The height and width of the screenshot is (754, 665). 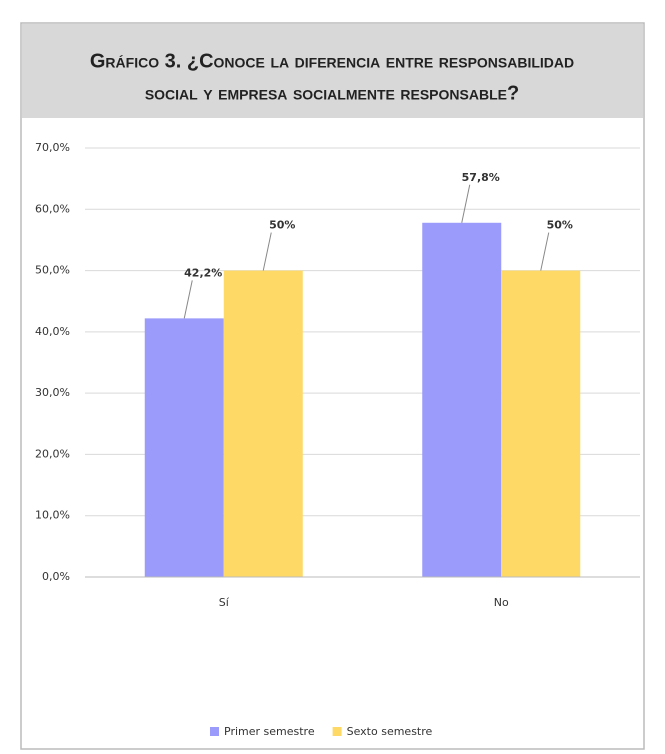 I want to click on y-tick-label: 50,0%, so click(x=52, y=270).